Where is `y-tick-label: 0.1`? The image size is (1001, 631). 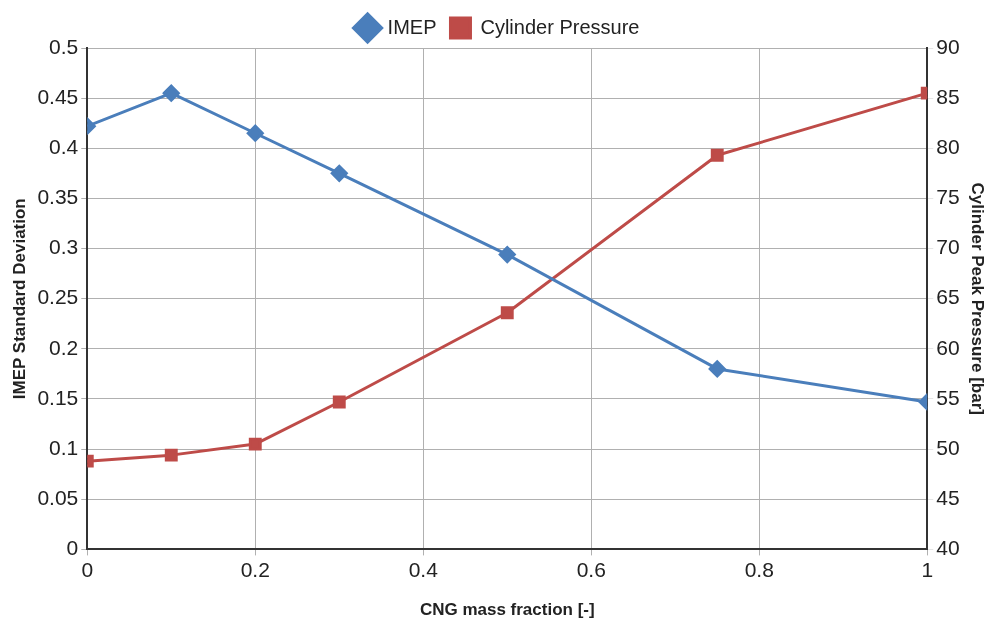
y-tick-label: 0.1 is located at coordinates (64, 447).